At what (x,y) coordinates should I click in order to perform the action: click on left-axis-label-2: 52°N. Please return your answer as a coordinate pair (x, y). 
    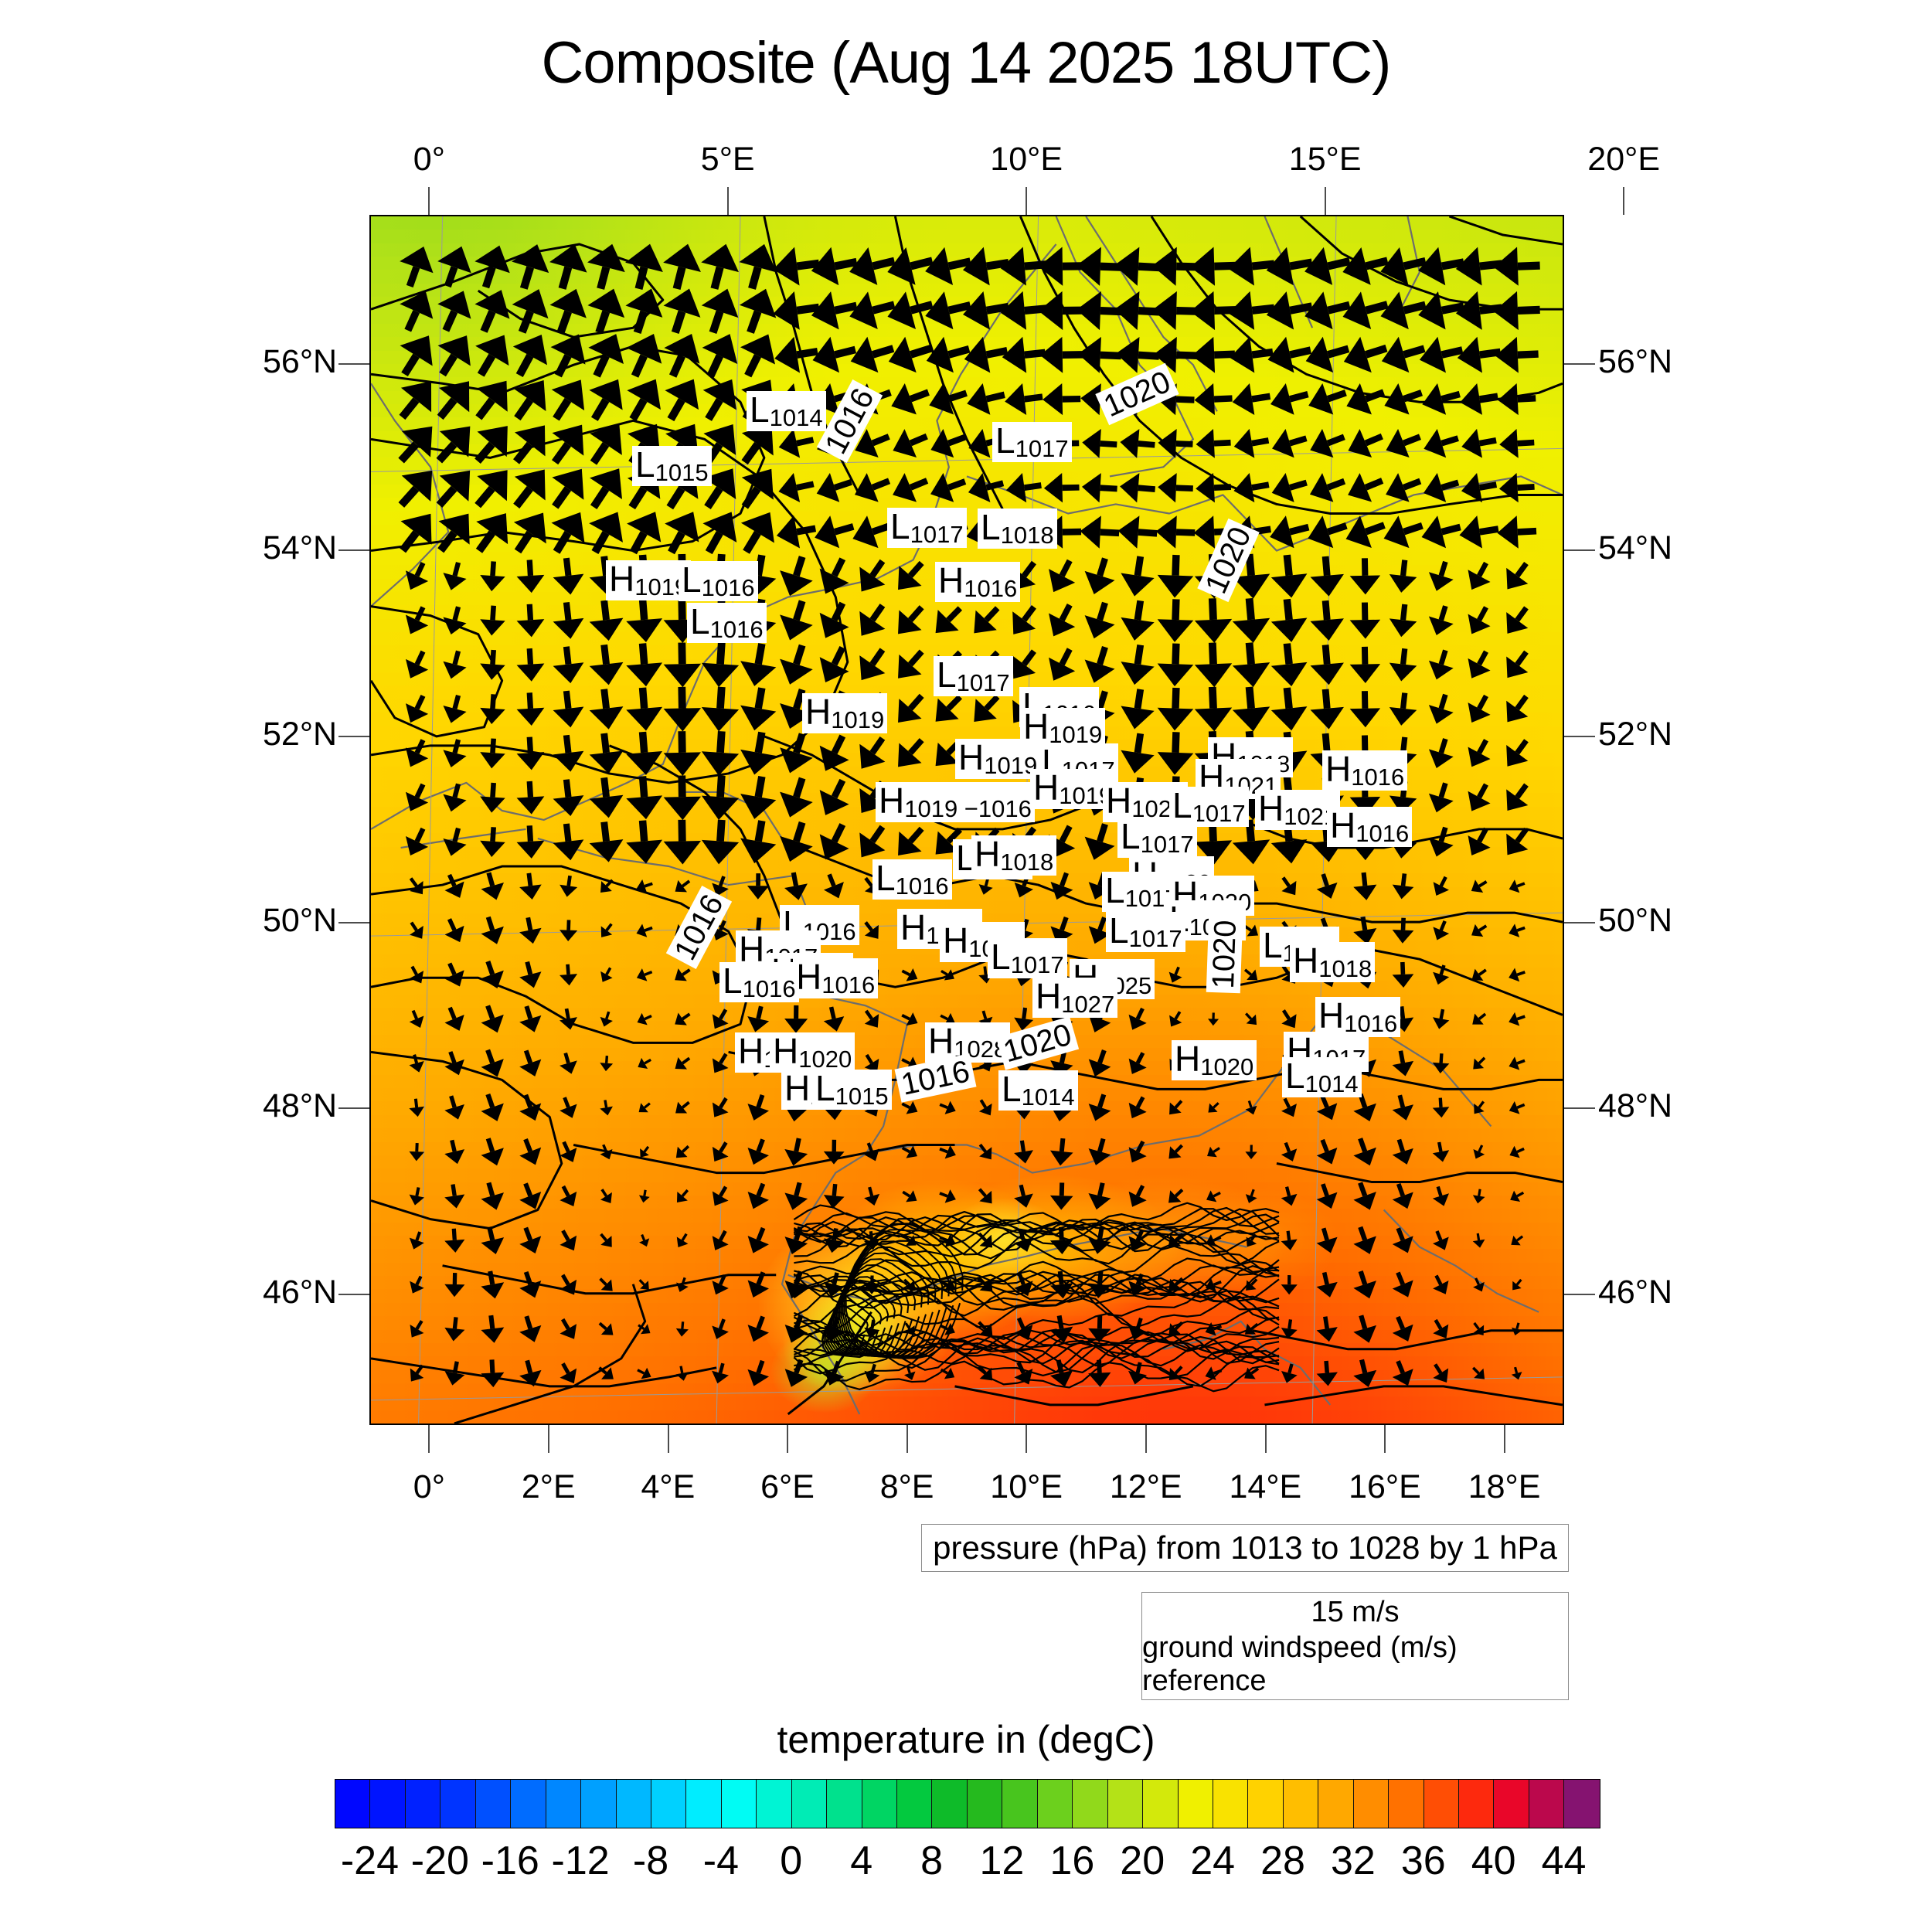
    Looking at the image, I should click on (300, 734).